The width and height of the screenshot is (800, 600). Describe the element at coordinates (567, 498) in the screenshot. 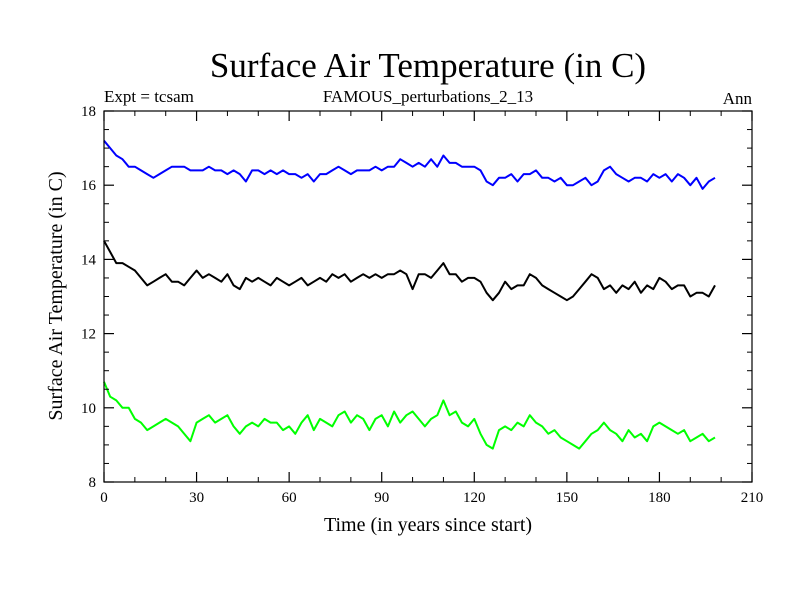

I see `x-tick-label: 150` at that location.